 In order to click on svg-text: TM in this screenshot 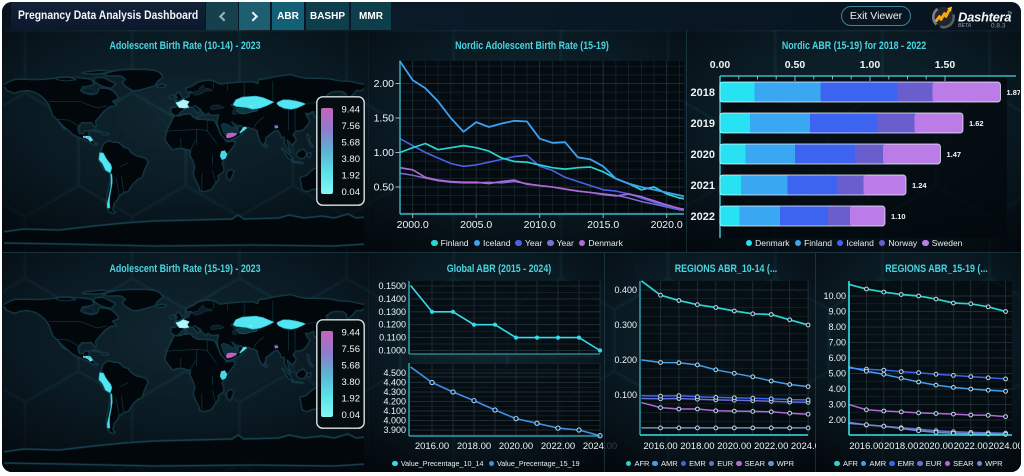, I will do `click(1010, 13)`.